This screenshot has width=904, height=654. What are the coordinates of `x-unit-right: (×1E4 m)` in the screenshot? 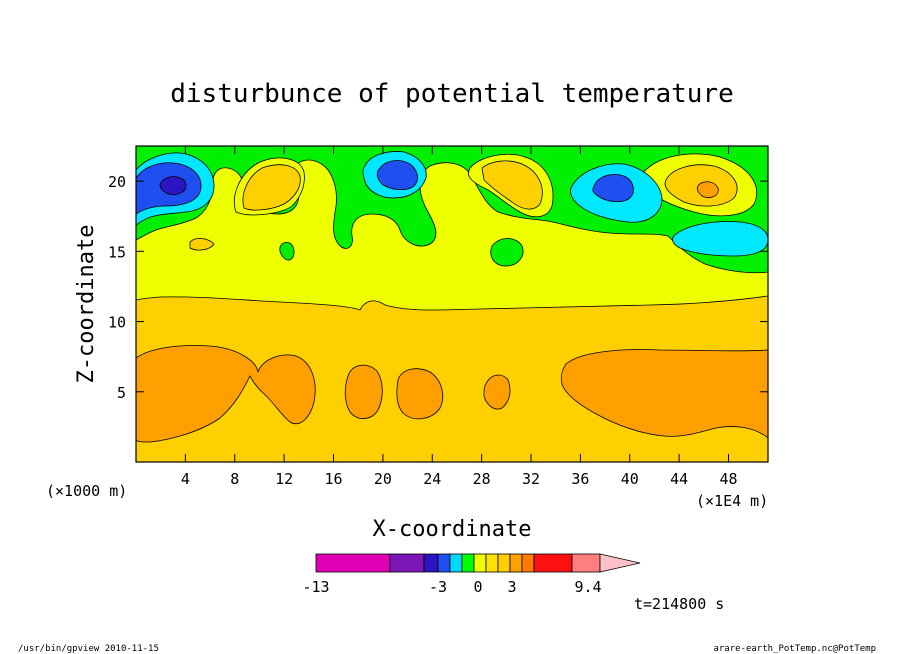 It's located at (732, 501).